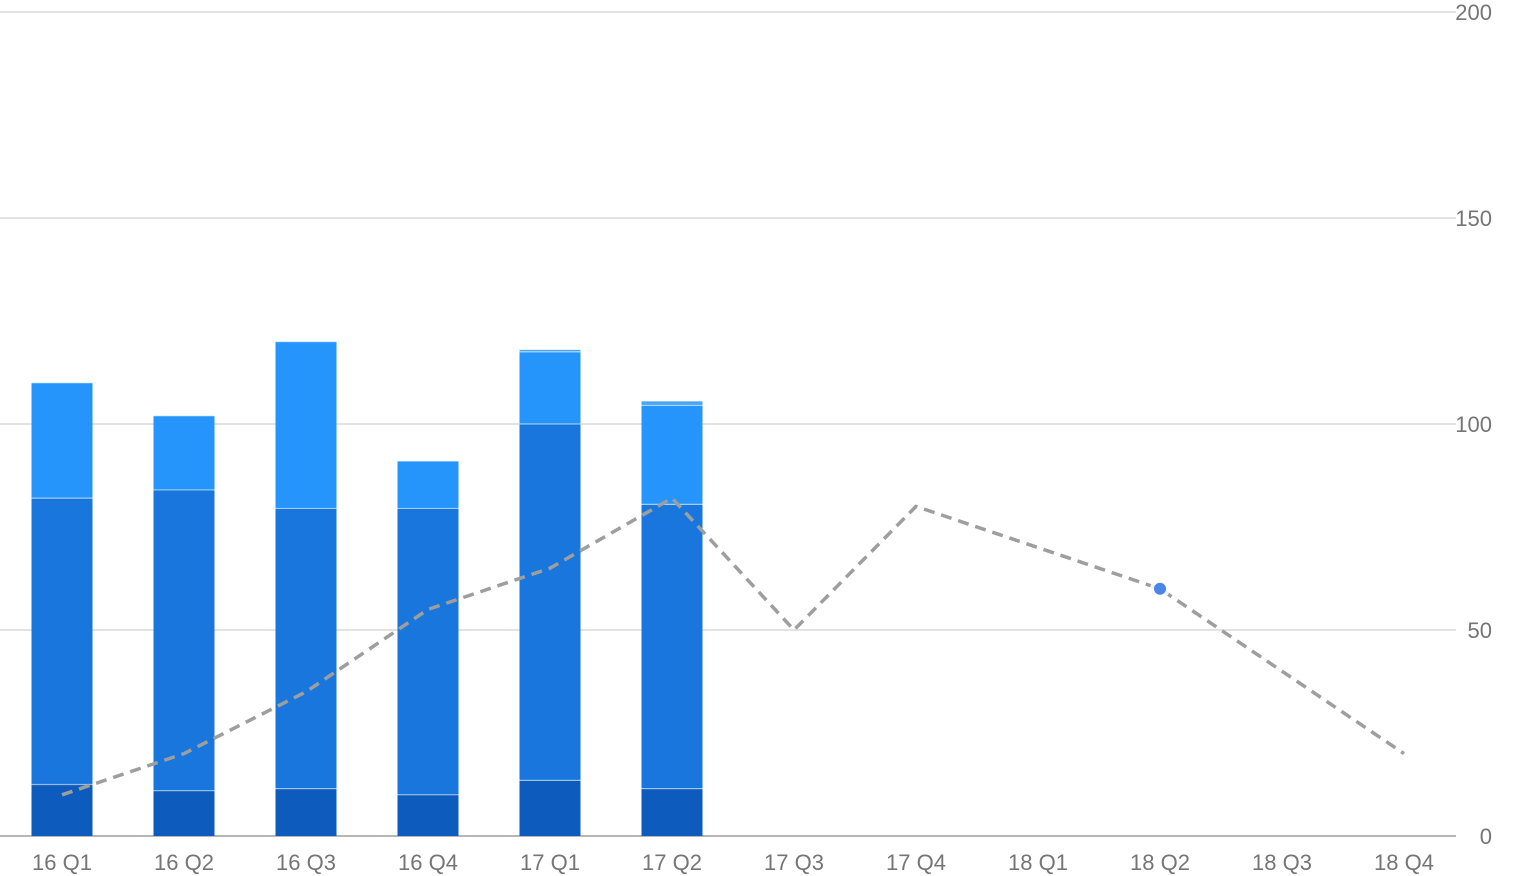 Image resolution: width=1520 pixels, height=876 pixels. What do you see at coordinates (1160, 588) in the screenshot?
I see `highlight-point` at bounding box center [1160, 588].